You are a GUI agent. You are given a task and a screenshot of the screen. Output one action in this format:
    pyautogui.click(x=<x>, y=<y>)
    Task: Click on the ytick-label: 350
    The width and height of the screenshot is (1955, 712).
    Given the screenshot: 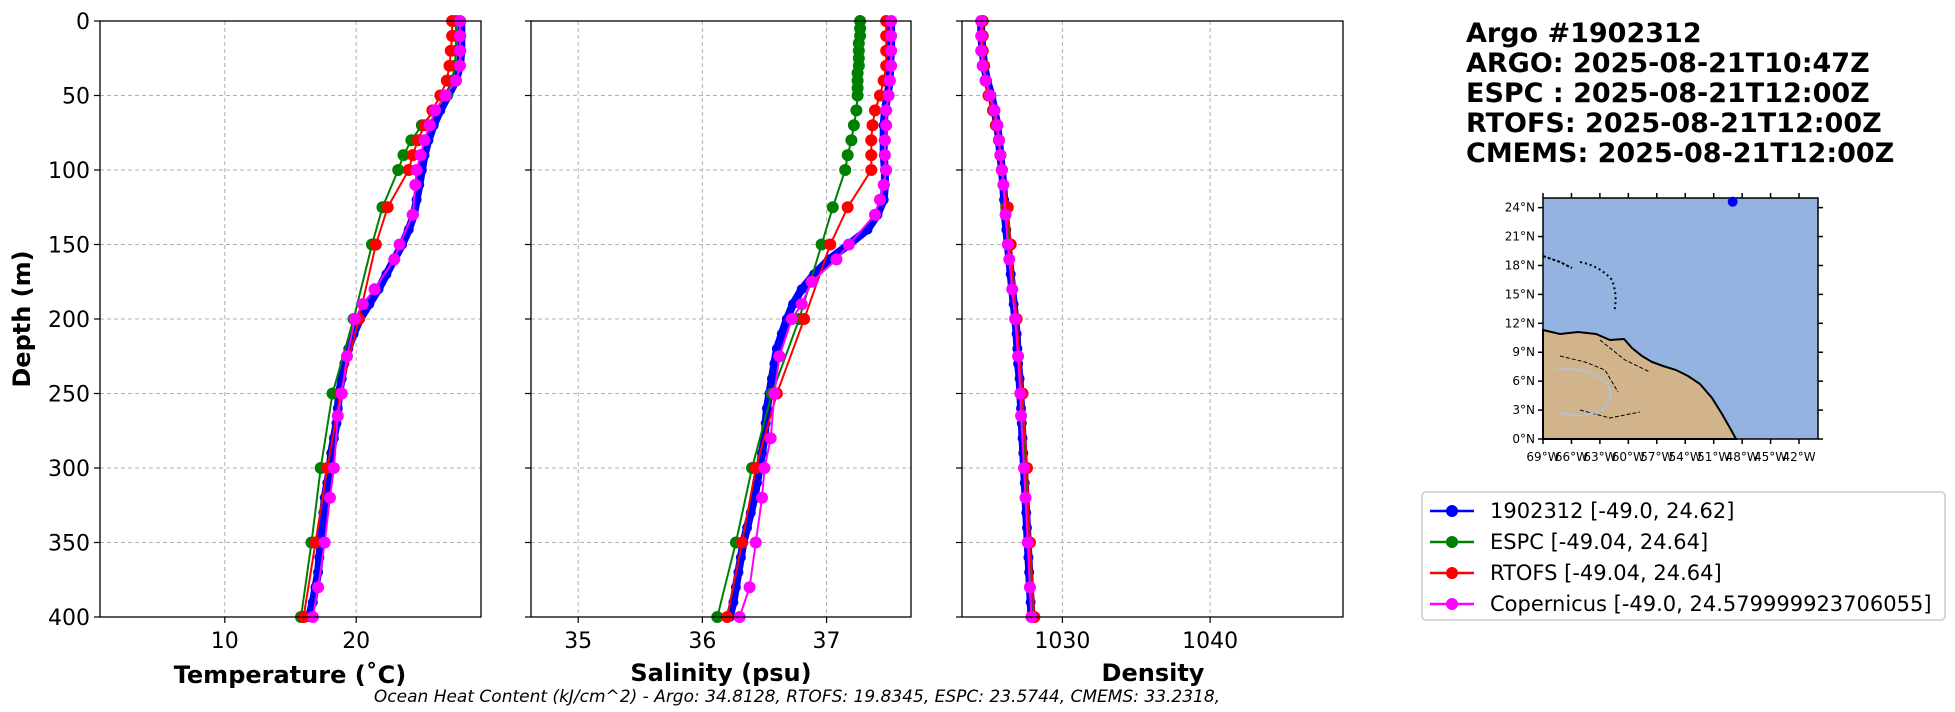 What is the action you would take?
    pyautogui.click(x=69, y=544)
    